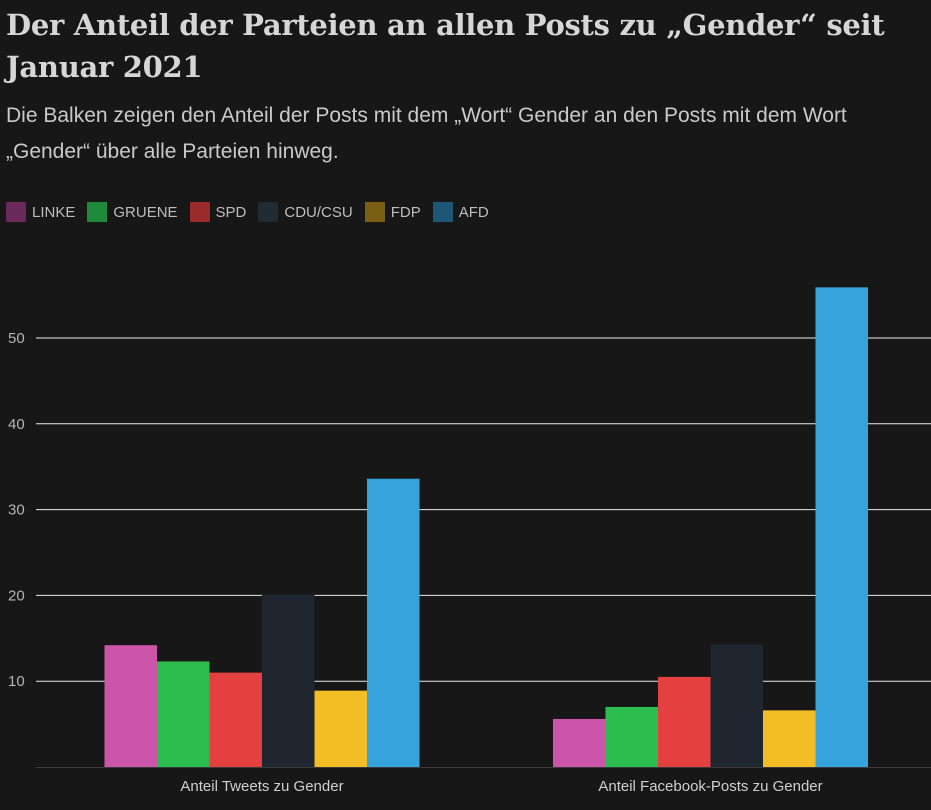 Image resolution: width=931 pixels, height=810 pixels. I want to click on y-tick-label: 40, so click(16, 424).